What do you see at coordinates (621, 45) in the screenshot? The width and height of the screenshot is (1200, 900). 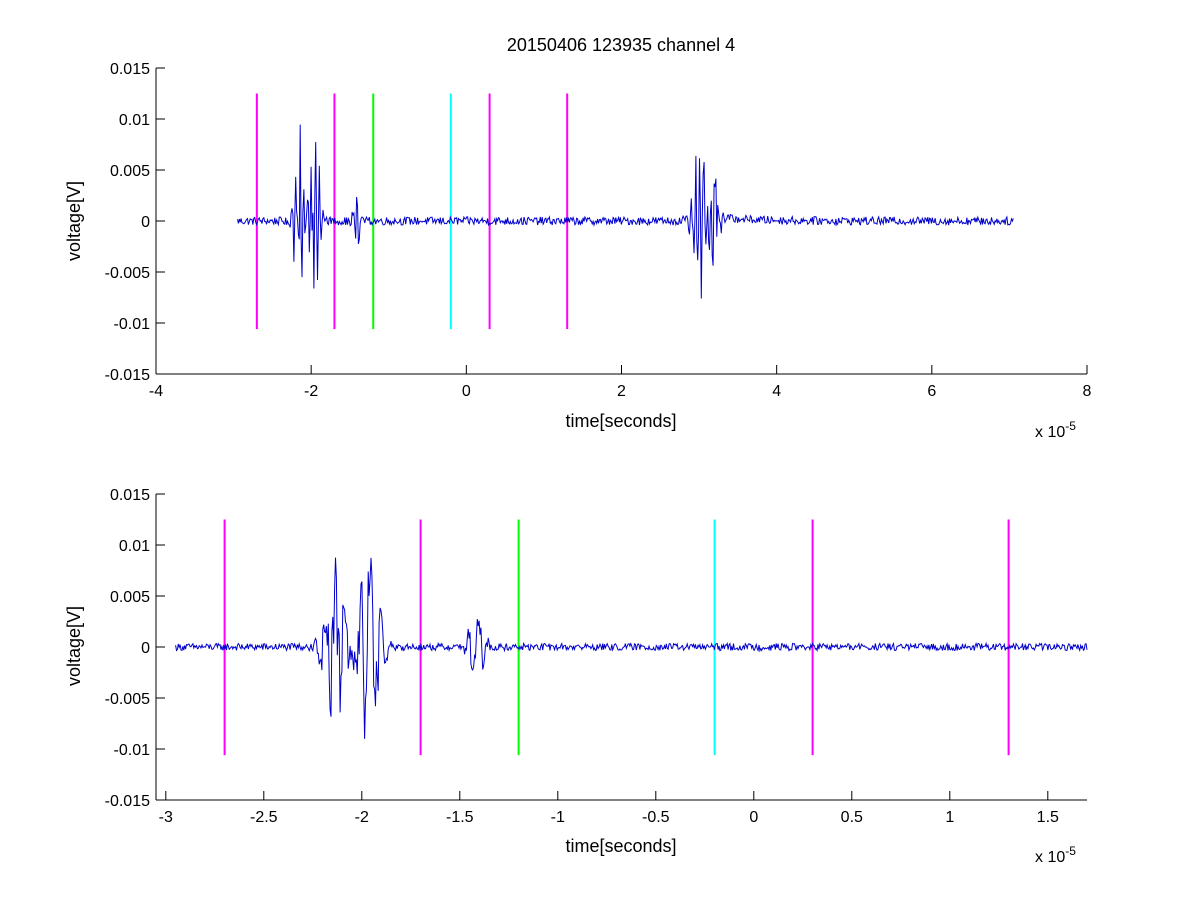 I see `chart-title: 20150406 123935 channel 4` at bounding box center [621, 45].